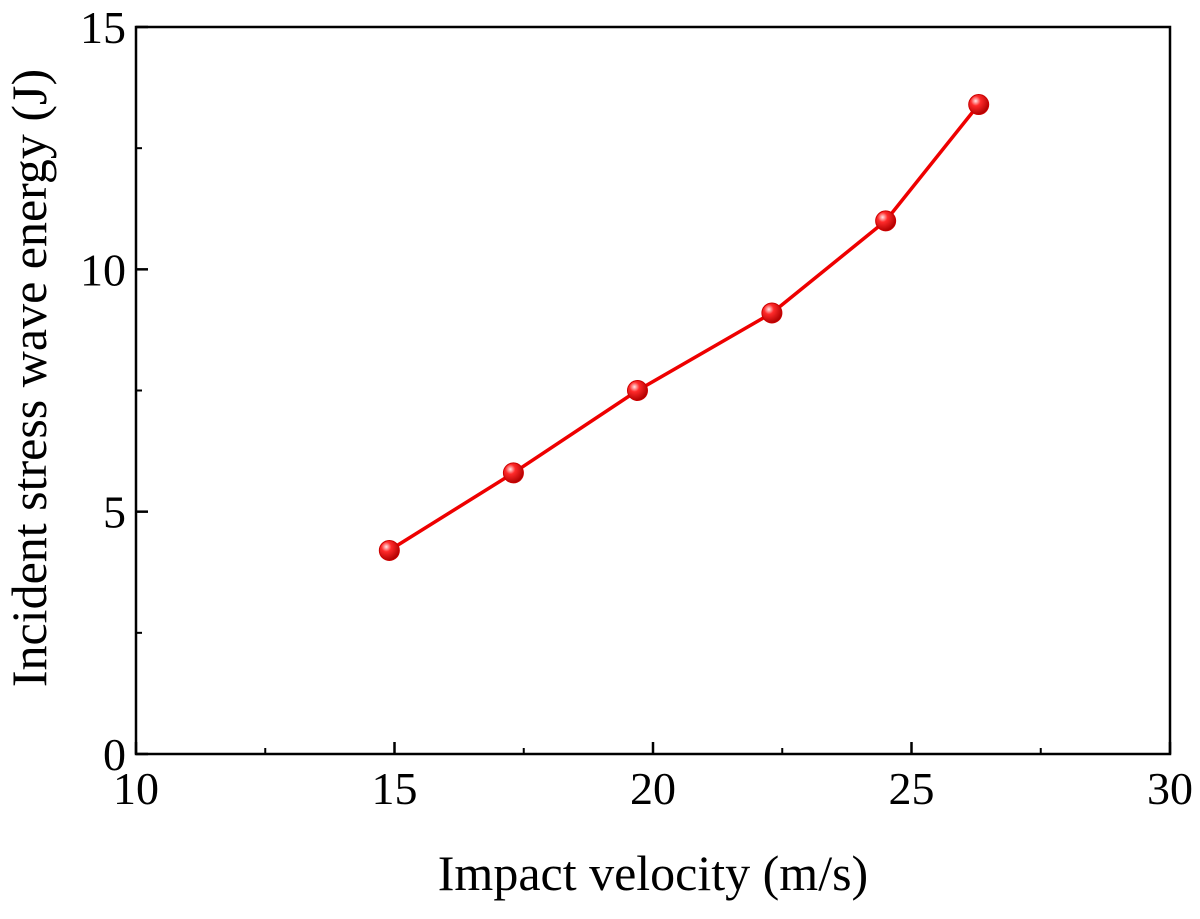 The height and width of the screenshot is (919, 1200). I want to click on x-tick-label: 10, so click(136, 788).